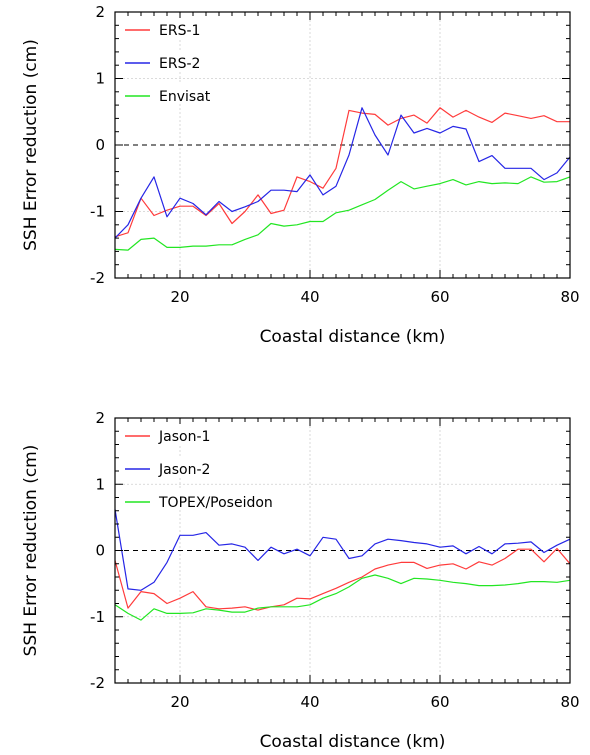 The image size is (590, 755). What do you see at coordinates (184, 470) in the screenshot?
I see `legend-label-1: Jason-2` at bounding box center [184, 470].